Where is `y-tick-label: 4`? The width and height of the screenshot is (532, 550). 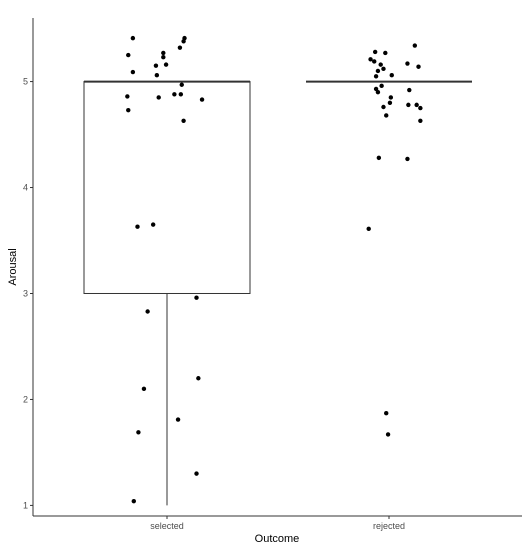 y-tick-label: 4 is located at coordinates (25, 188).